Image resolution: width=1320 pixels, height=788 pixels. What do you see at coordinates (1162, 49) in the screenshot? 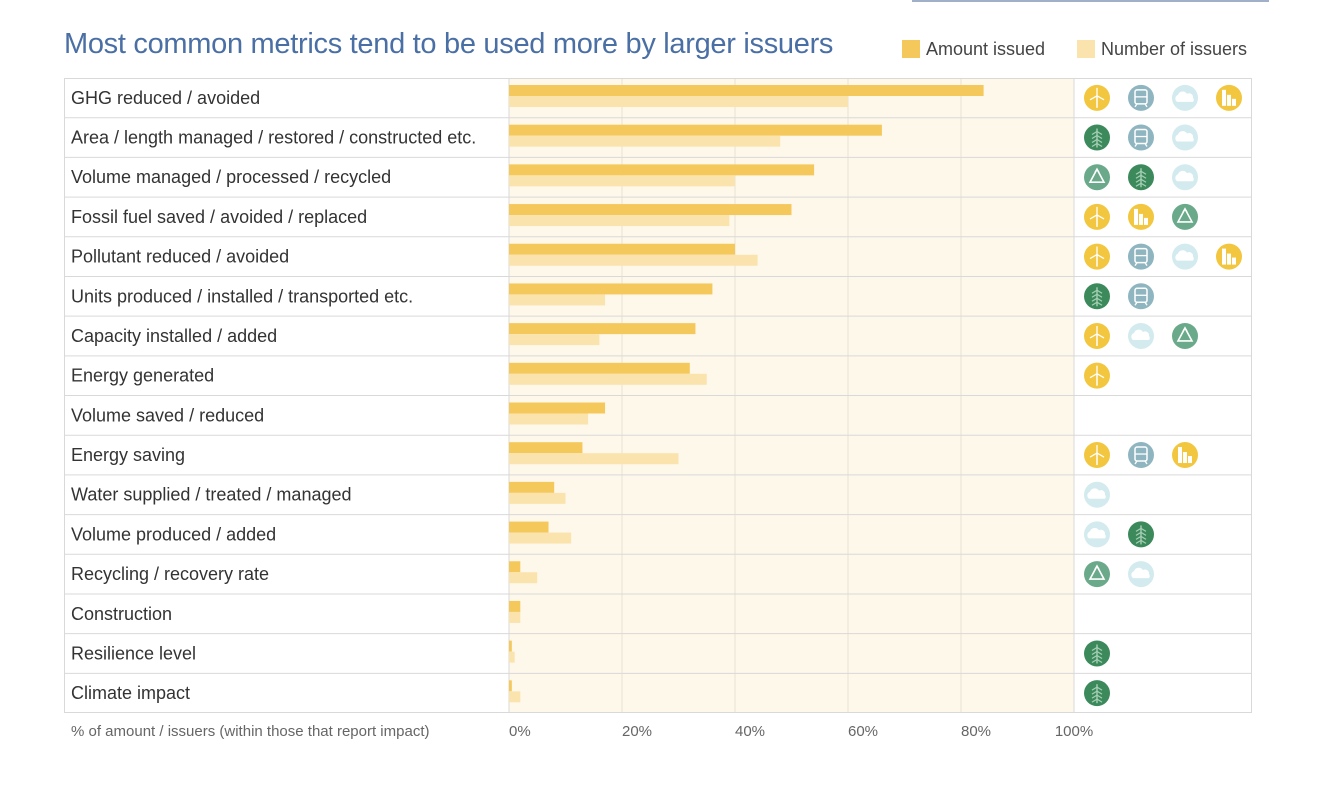
I see `legend-item-issuers: Number of issuers` at bounding box center [1162, 49].